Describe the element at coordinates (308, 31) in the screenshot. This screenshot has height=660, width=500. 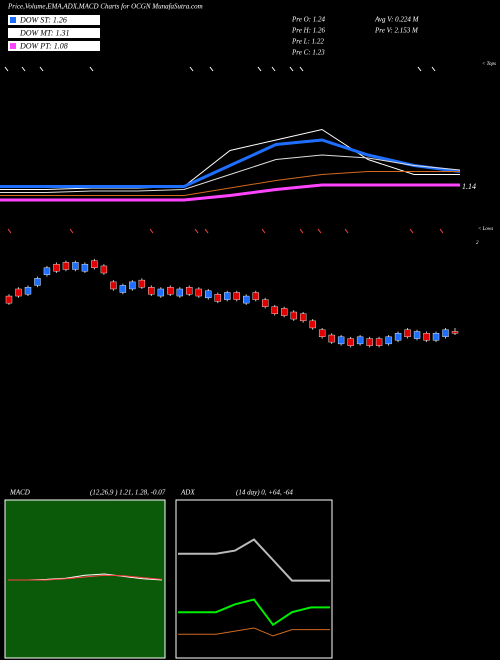
I see `pre-value: Pre H: 1.26` at that location.